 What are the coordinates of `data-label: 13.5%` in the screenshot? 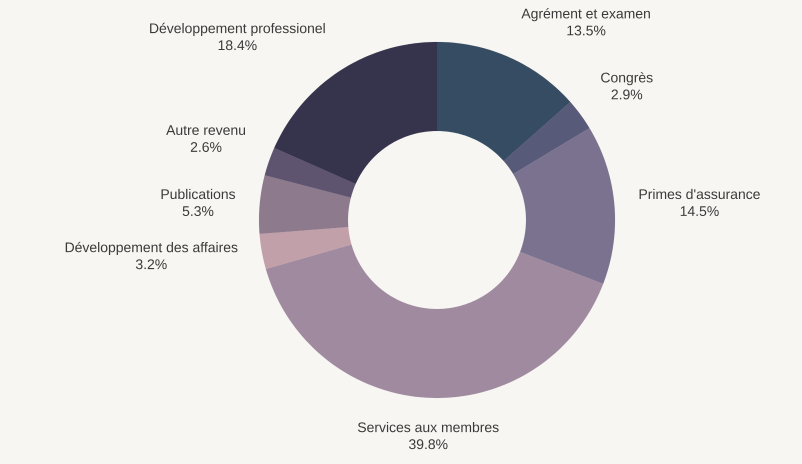 It's located at (586, 31).